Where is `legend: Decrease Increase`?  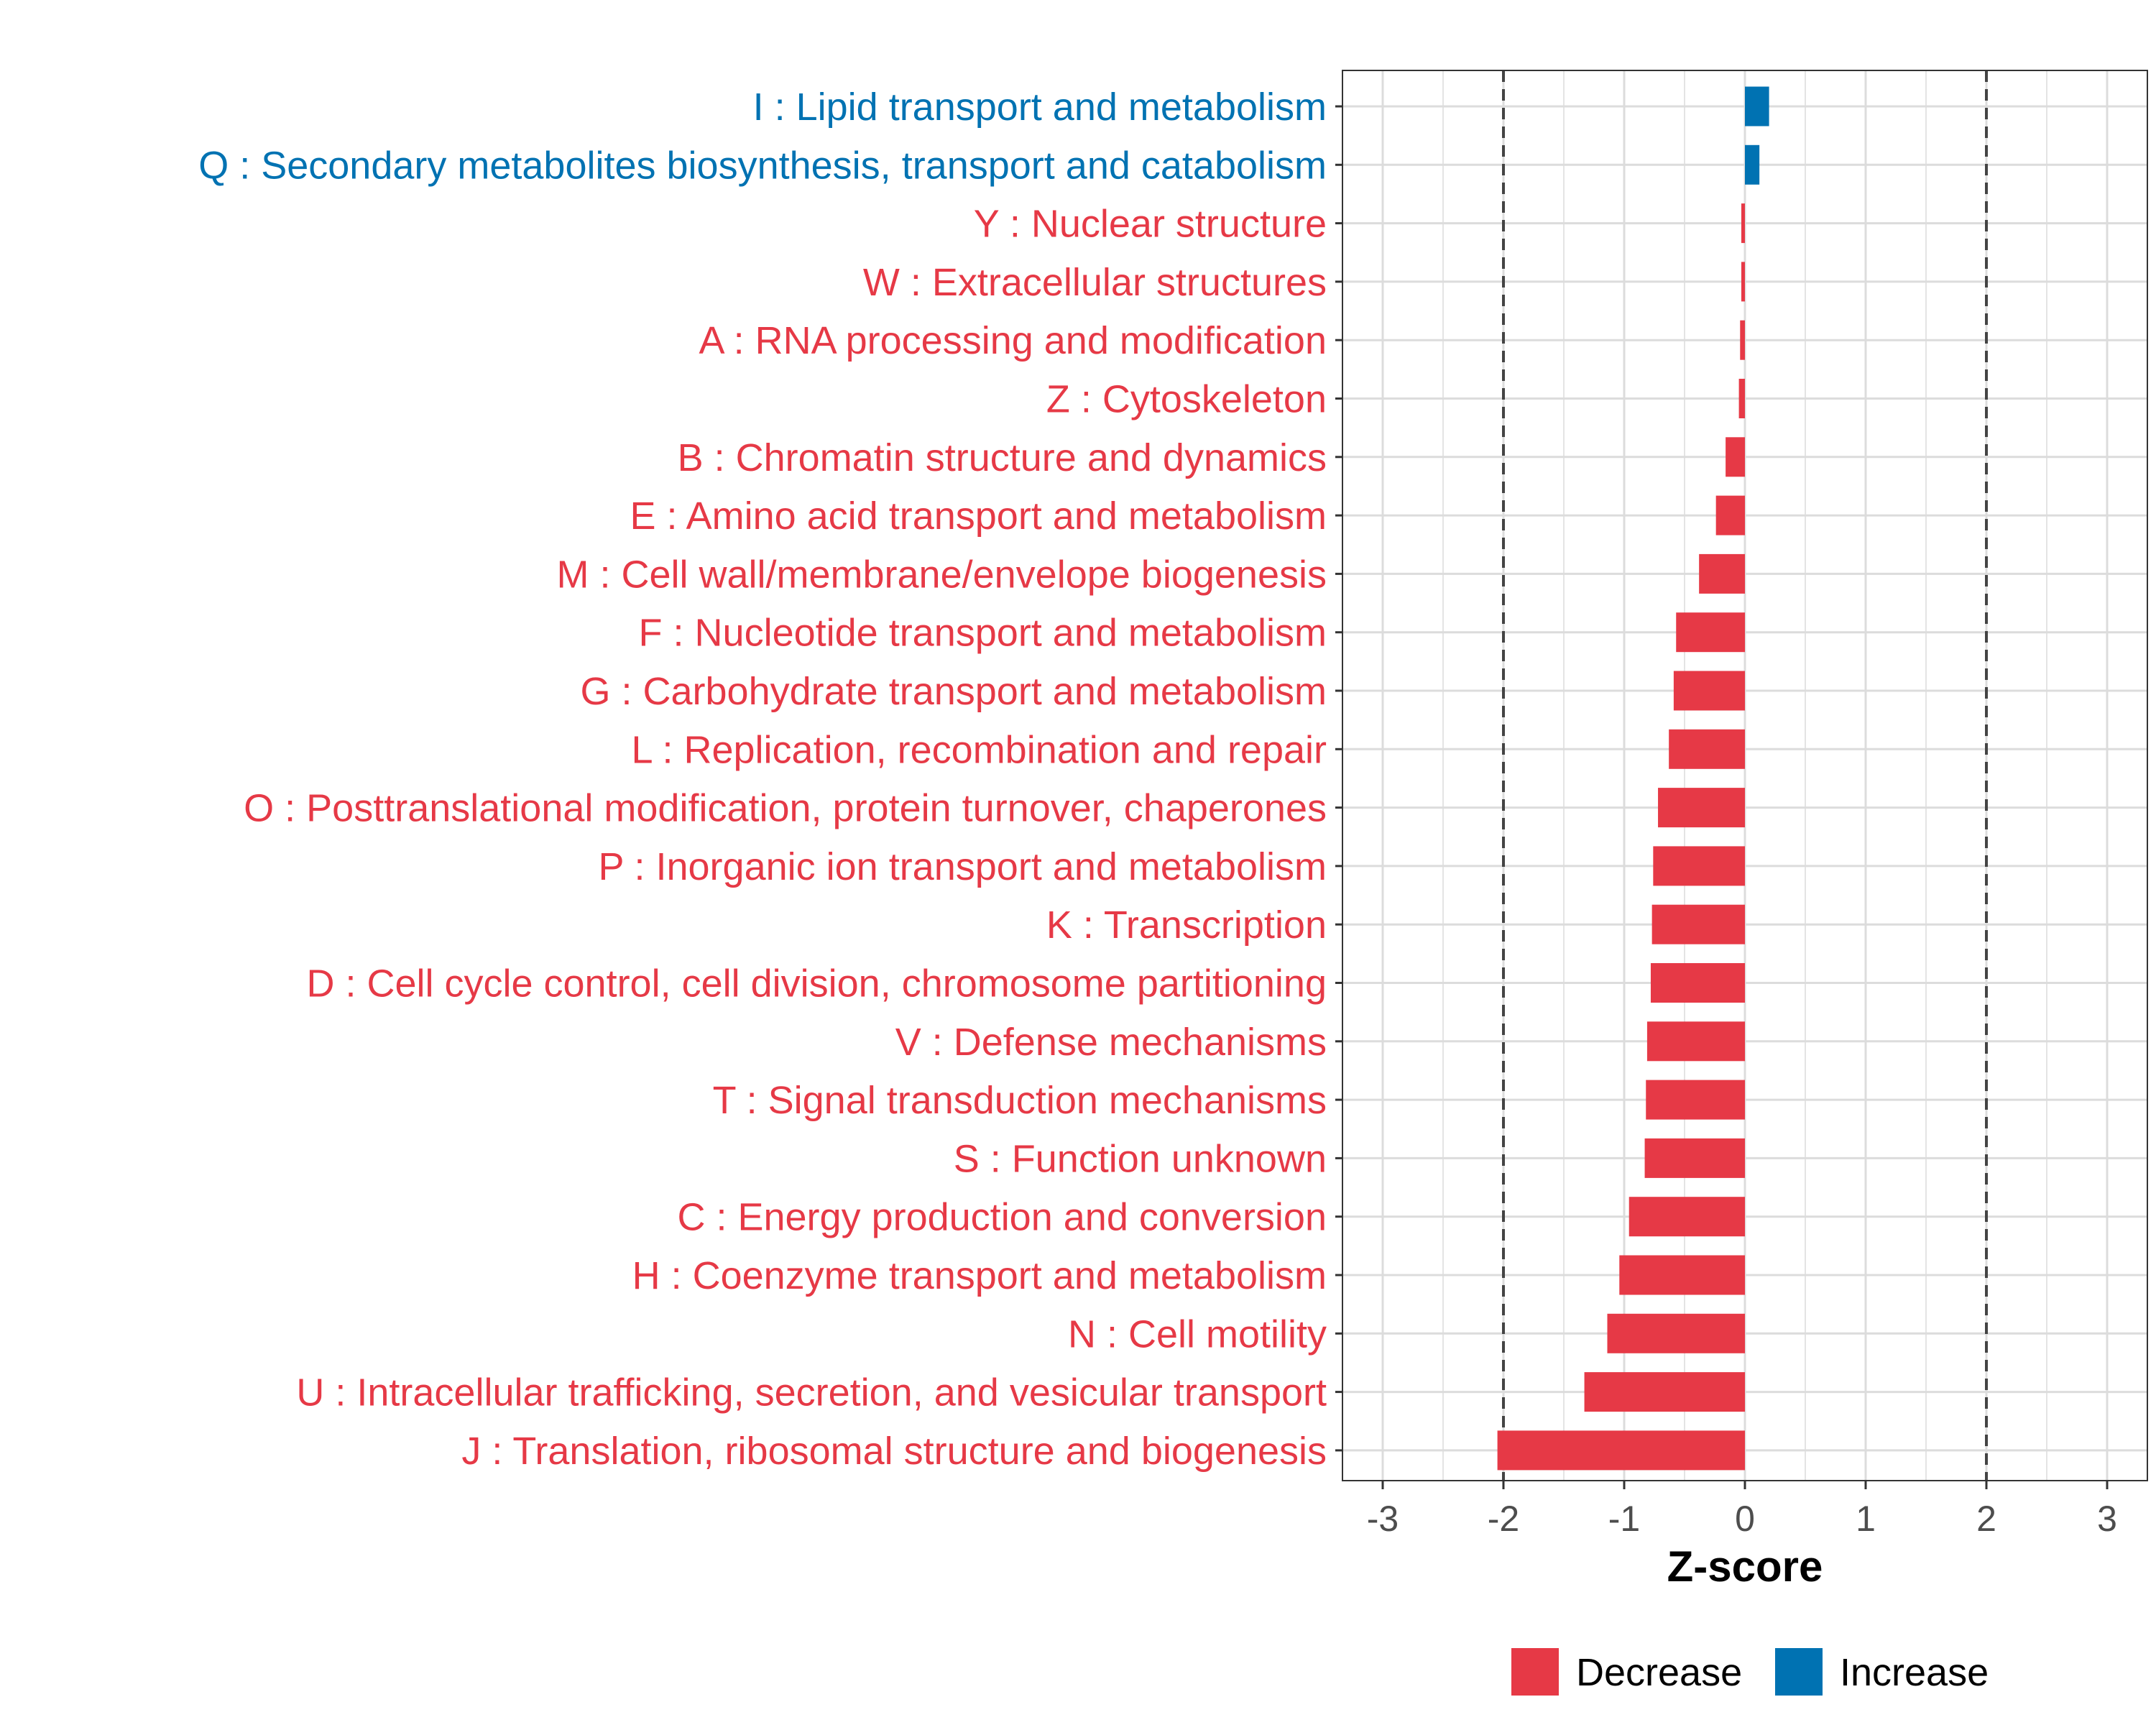
legend: Decrease Increase is located at coordinates (1750, 1672).